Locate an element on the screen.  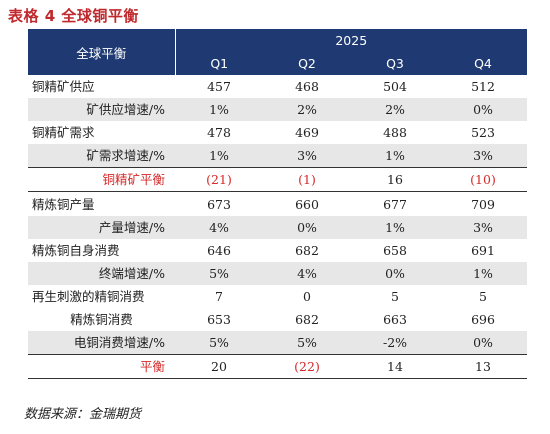
cell: -2% is located at coordinates (395, 343).